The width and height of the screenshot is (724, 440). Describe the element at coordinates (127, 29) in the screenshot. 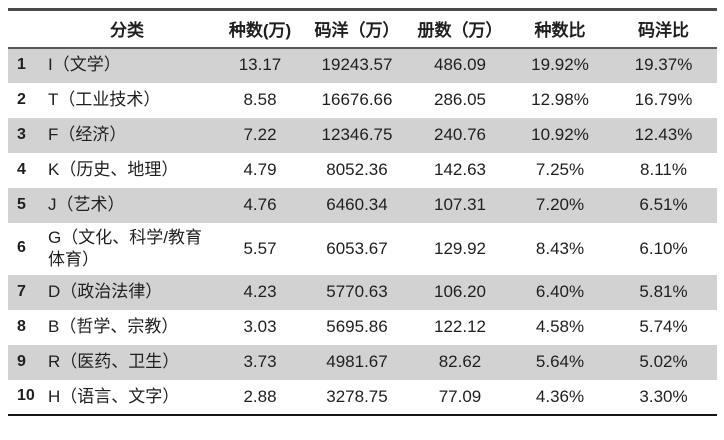

I see `col-header-category: 分类` at that location.